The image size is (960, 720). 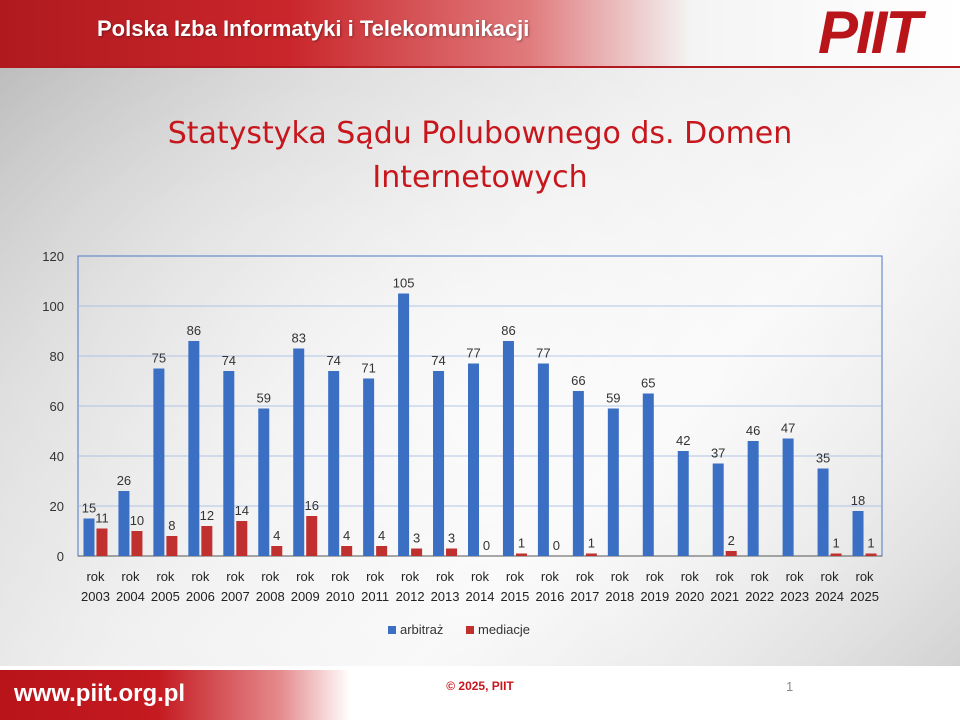 What do you see at coordinates (578, 380) in the screenshot?
I see `data-label: 66` at bounding box center [578, 380].